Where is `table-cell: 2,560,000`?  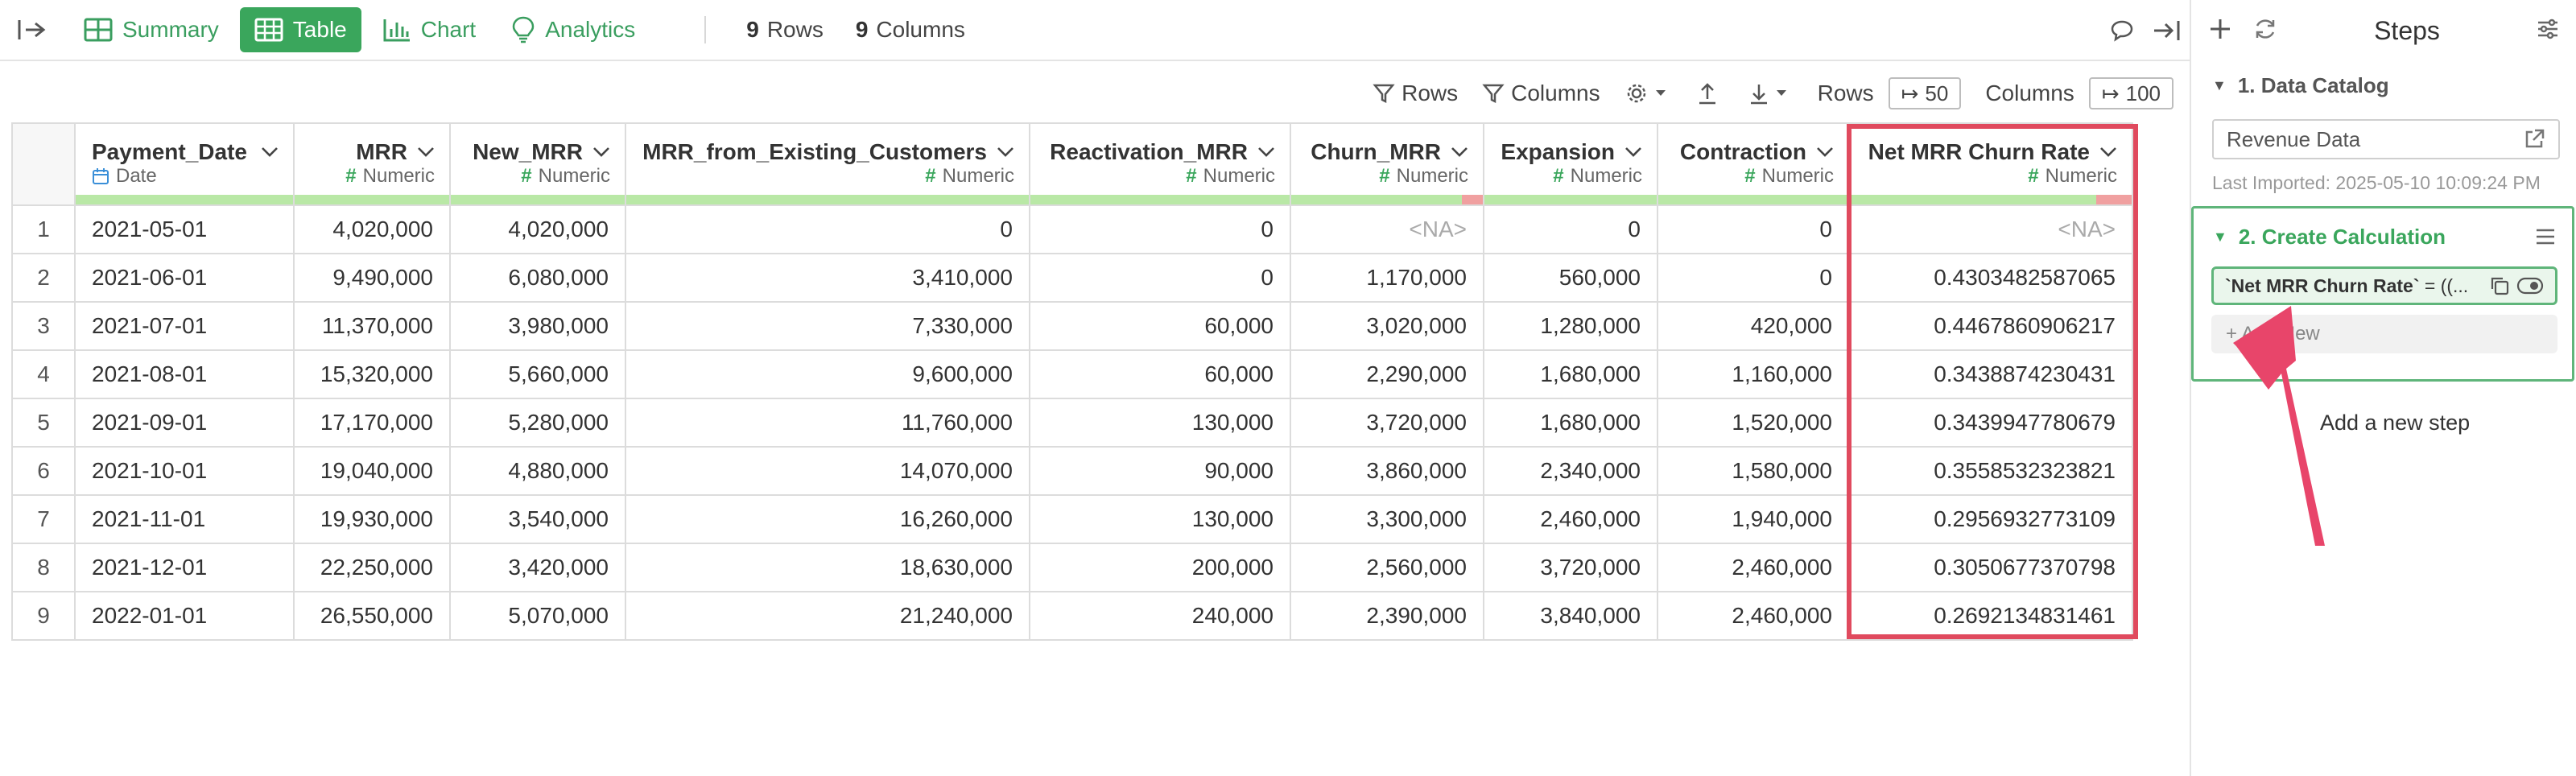
table-cell: 2,560,000 is located at coordinates (1387, 567).